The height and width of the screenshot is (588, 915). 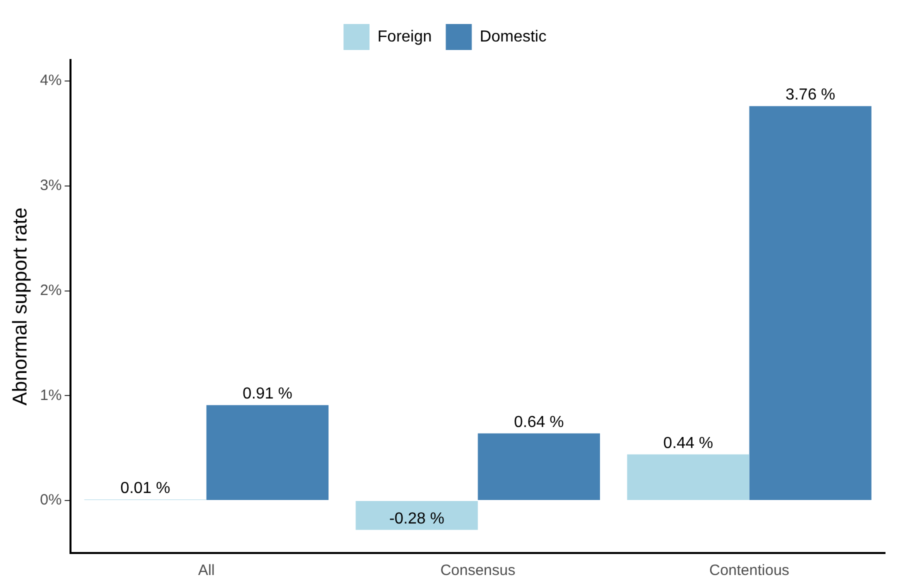 I want to click on y-tick-label: 0%, so click(x=51, y=500).